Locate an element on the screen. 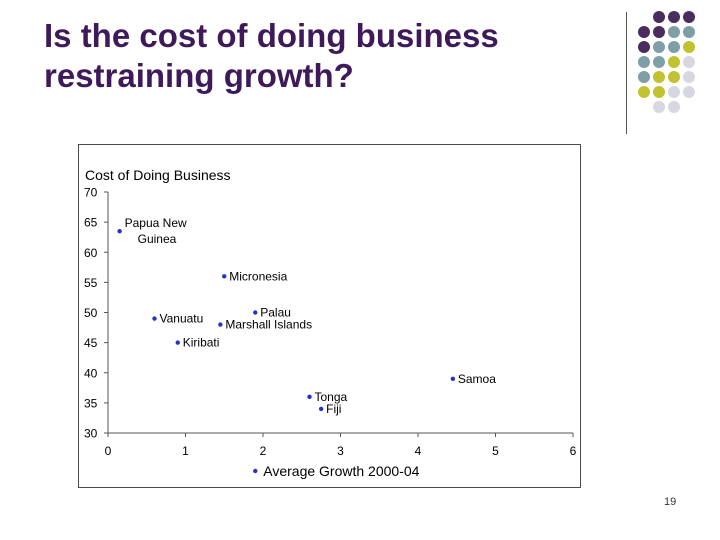 The width and height of the screenshot is (720, 540). data-point-label: Micronesia is located at coordinates (258, 276).